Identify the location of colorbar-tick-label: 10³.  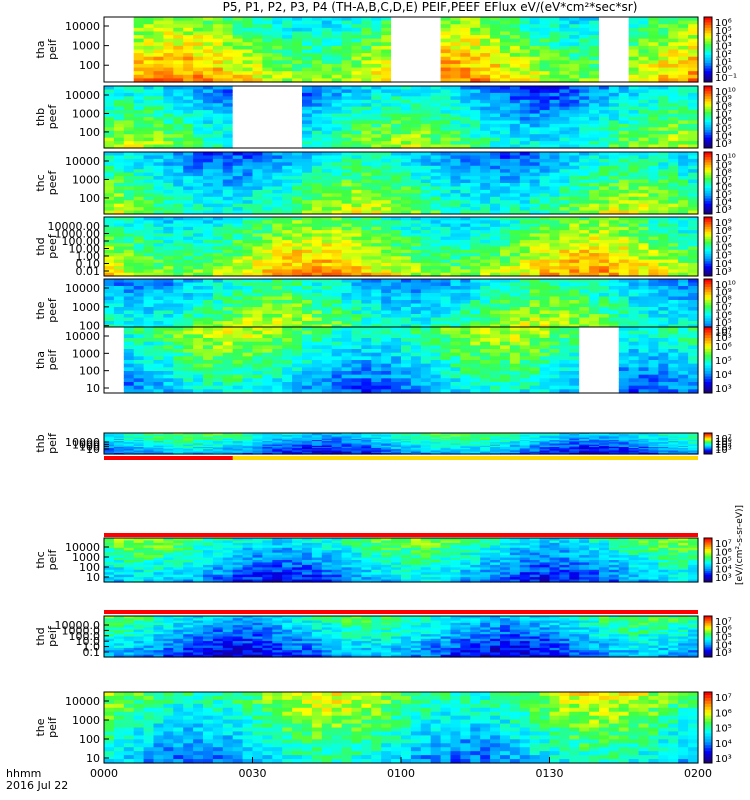
(723, 144).